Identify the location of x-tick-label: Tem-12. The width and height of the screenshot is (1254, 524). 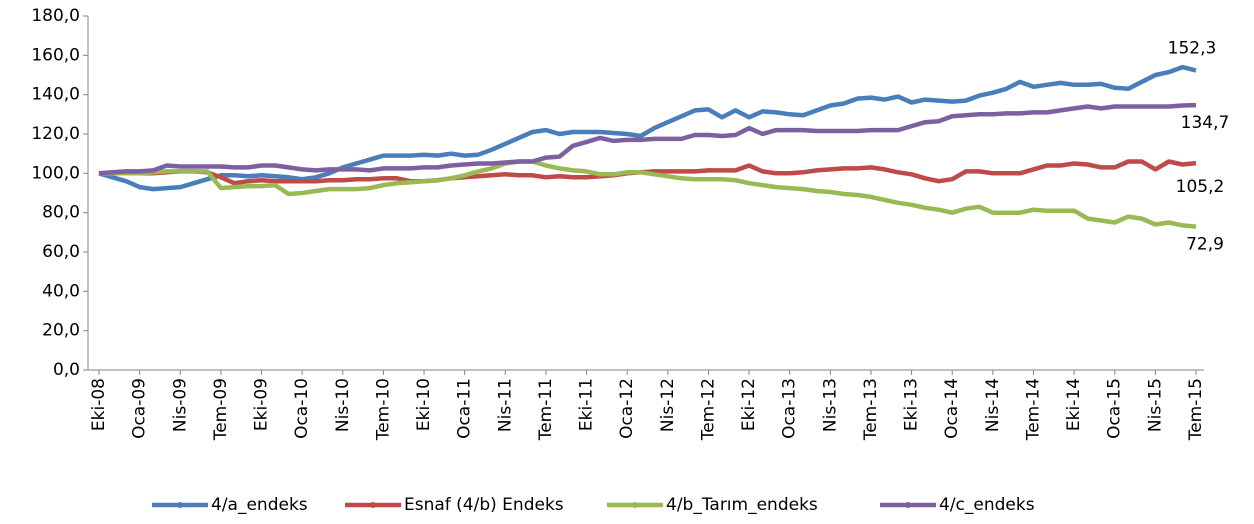
(708, 409).